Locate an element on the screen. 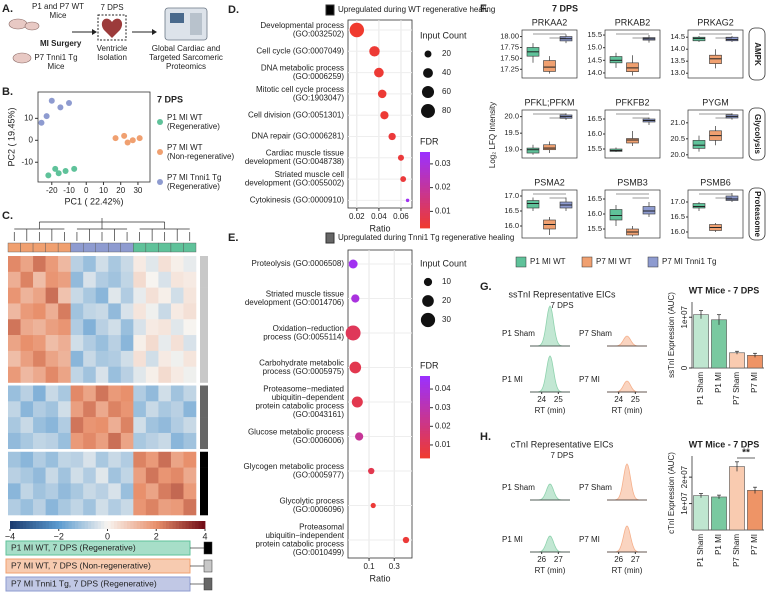  y-axis-label: ssTnI Expression (AUC) is located at coordinates (671, 335).